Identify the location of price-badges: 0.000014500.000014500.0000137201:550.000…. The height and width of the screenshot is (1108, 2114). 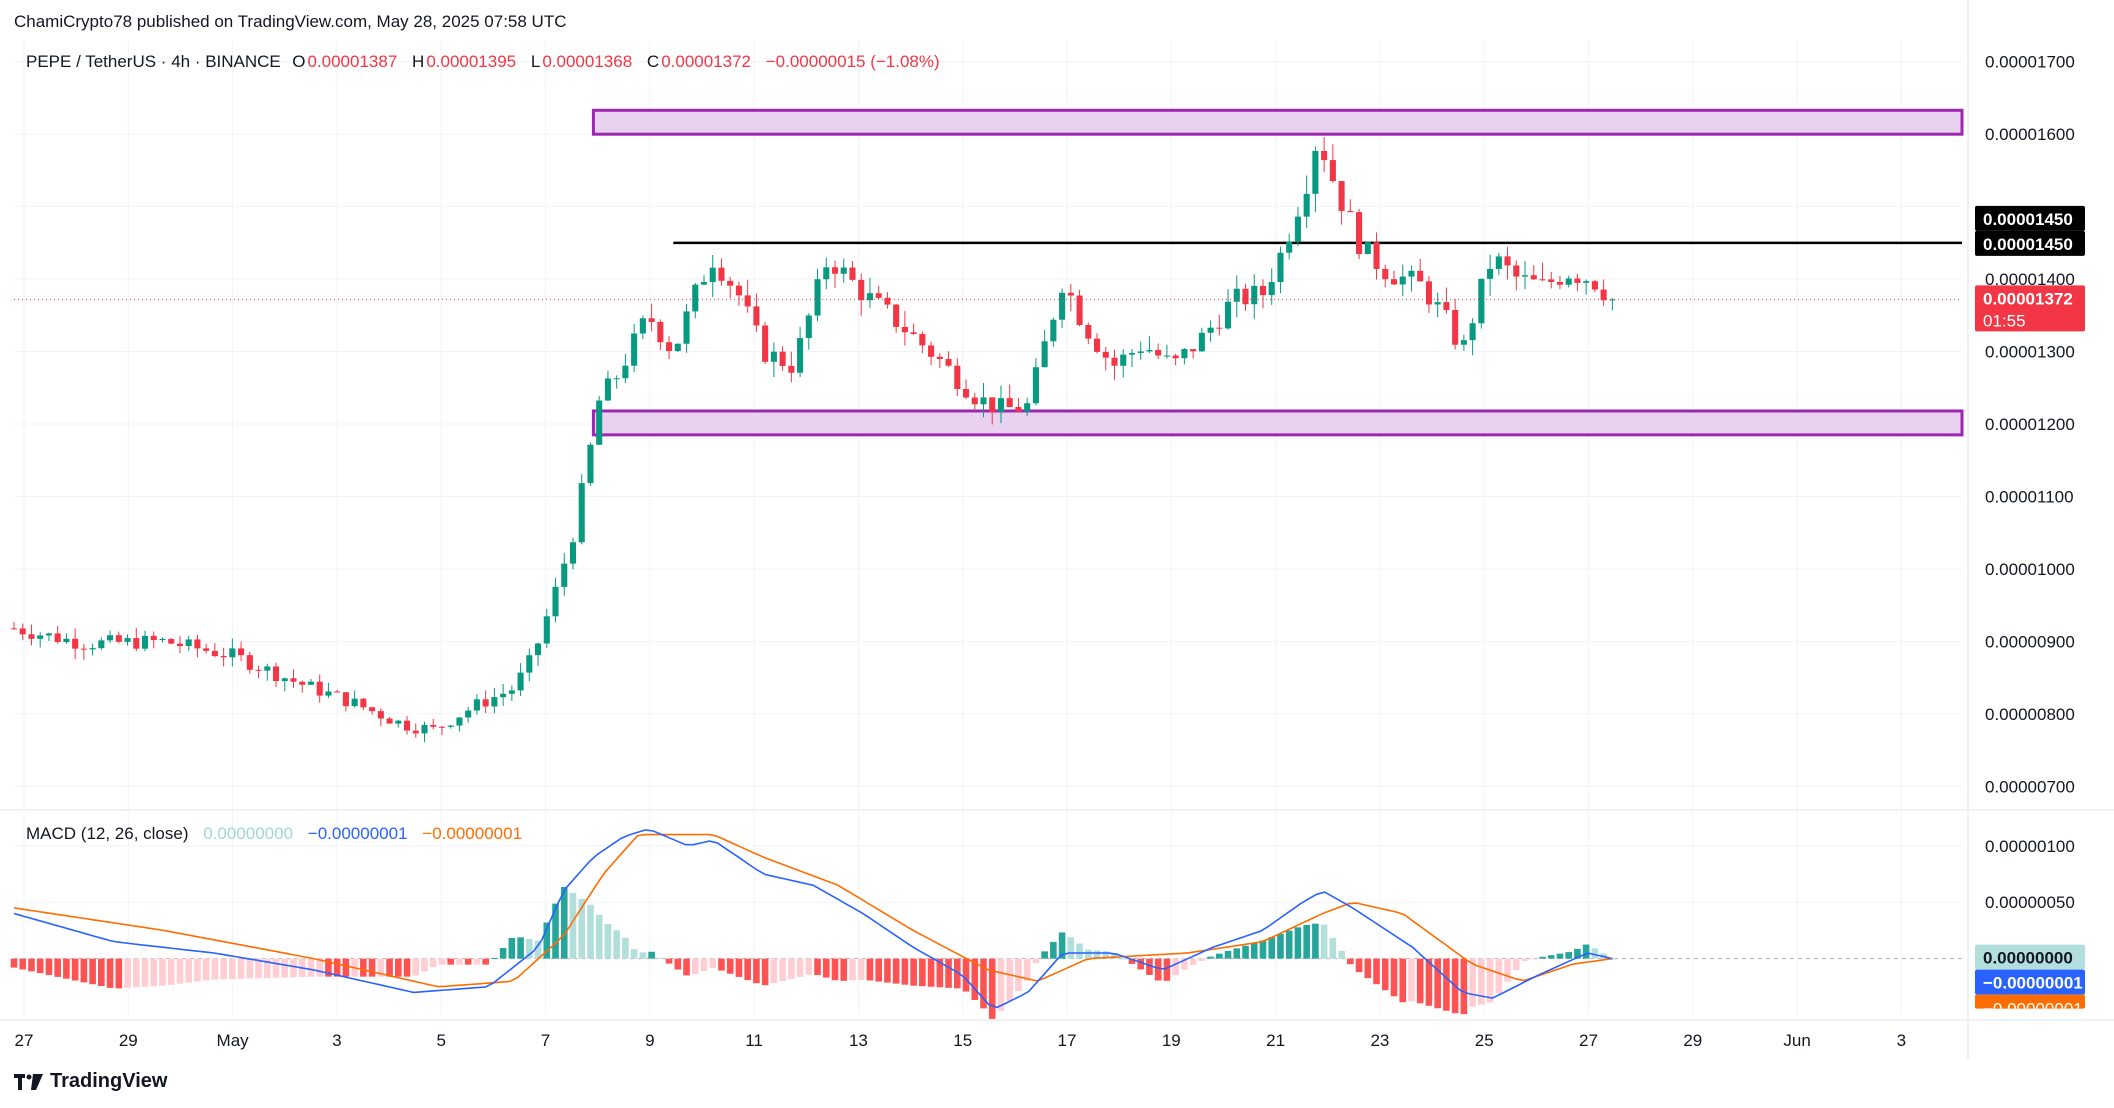
(2030, 607).